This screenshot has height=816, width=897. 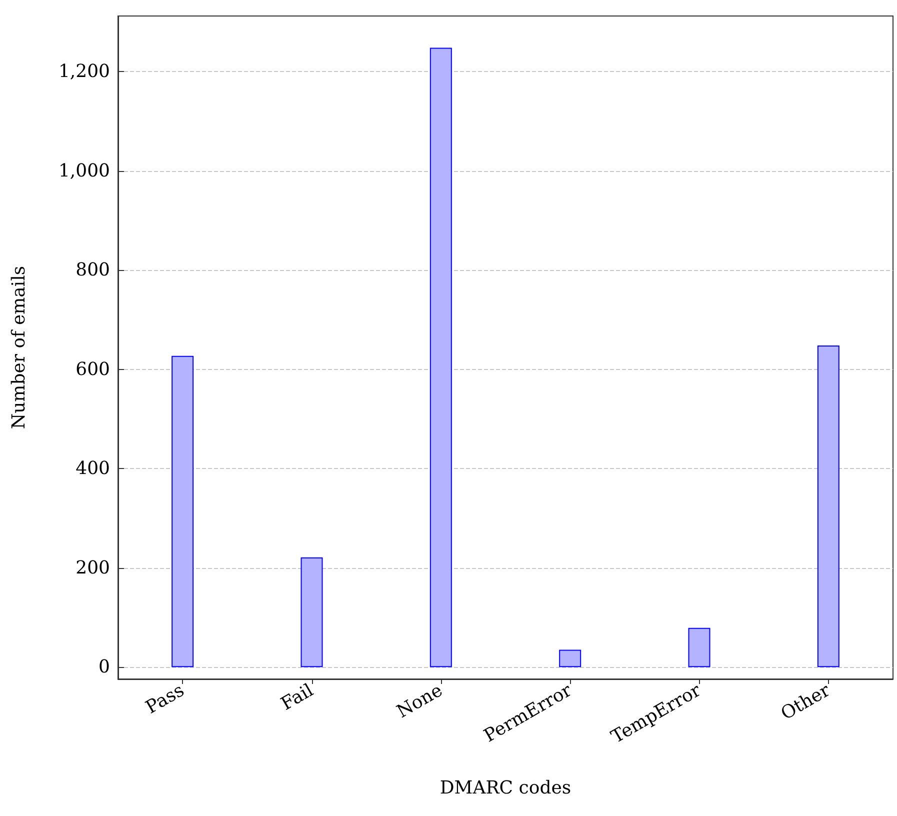 I want to click on y-tick-label: 200, so click(x=93, y=567).